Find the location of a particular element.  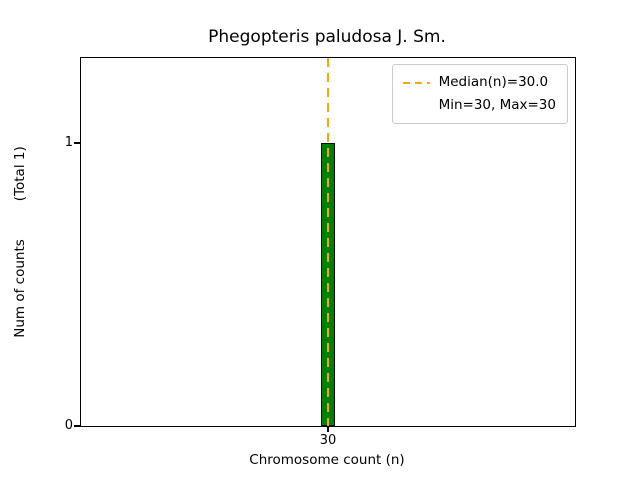

legend-row-median: Median(n)=30.0 is located at coordinates (479, 83).